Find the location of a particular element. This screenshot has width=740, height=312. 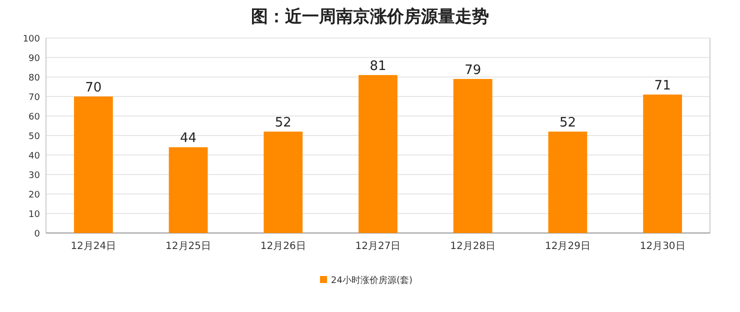

y-tick-label: 40 is located at coordinates (34, 157).